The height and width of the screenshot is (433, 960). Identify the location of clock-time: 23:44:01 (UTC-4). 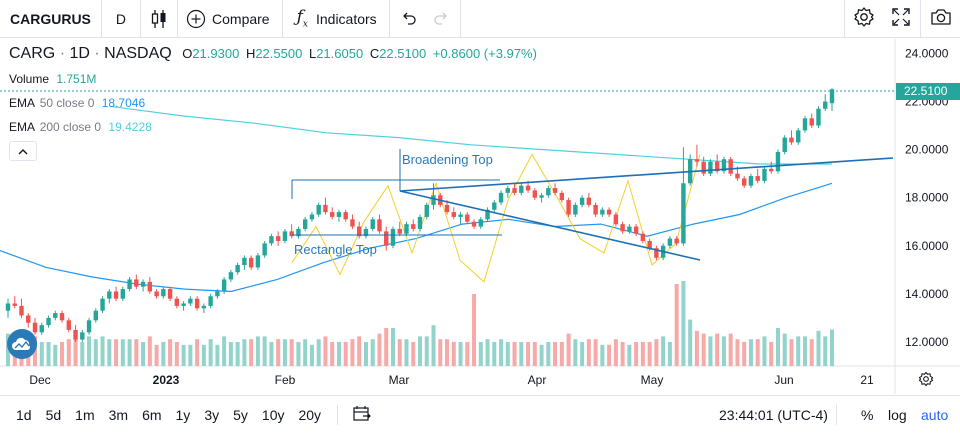
(773, 415).